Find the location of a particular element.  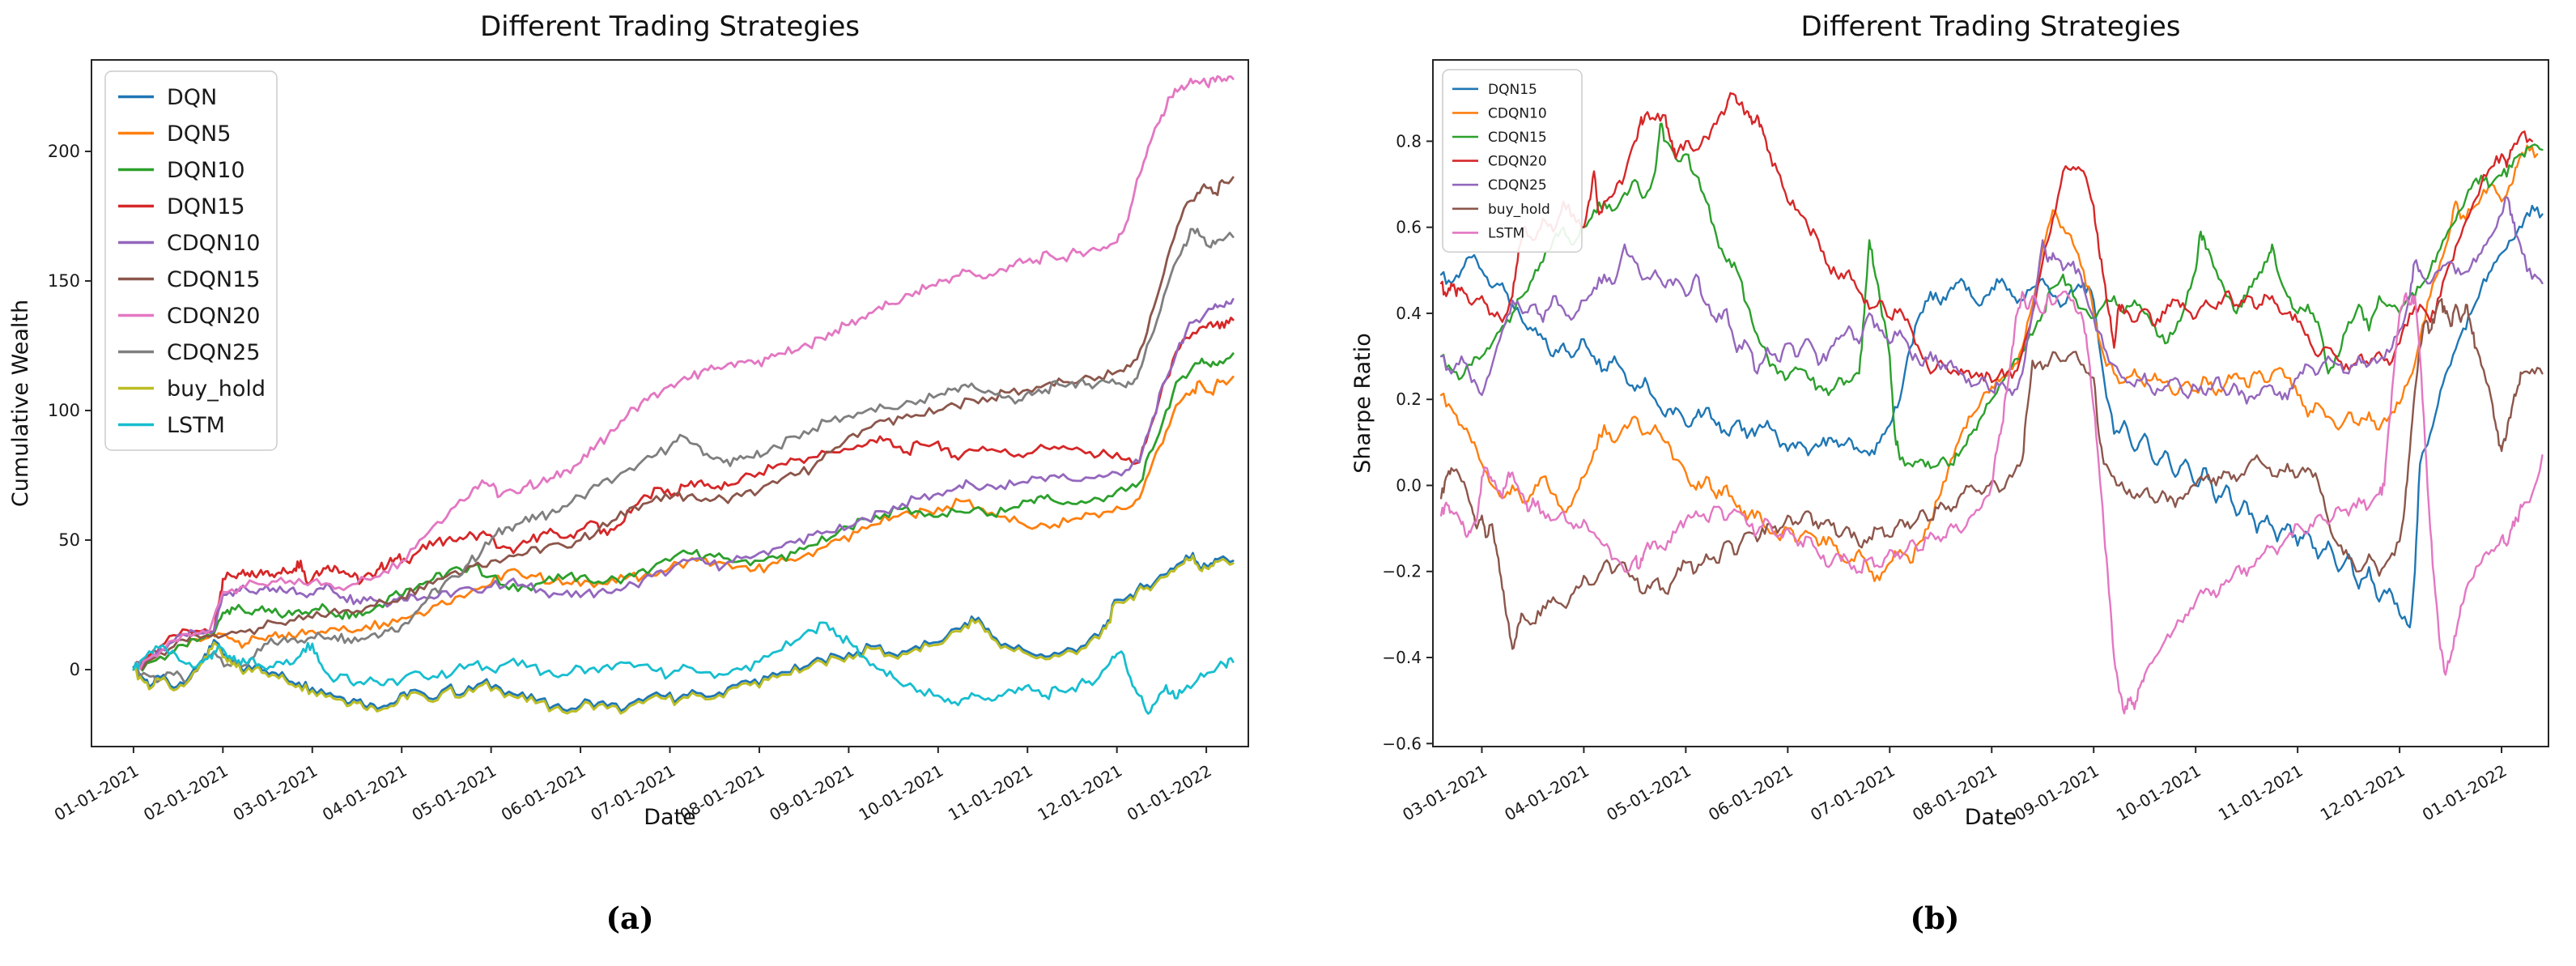

y-axis-label: Sharpe Ratio is located at coordinates (1362, 404).